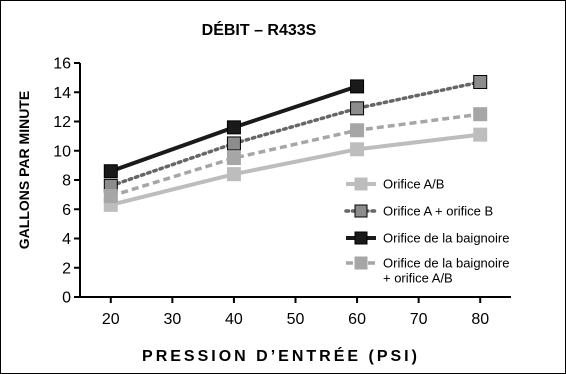 Image resolution: width=566 pixels, height=374 pixels. Describe the element at coordinates (62, 122) in the screenshot. I see `y-tick-label: 12` at that location.